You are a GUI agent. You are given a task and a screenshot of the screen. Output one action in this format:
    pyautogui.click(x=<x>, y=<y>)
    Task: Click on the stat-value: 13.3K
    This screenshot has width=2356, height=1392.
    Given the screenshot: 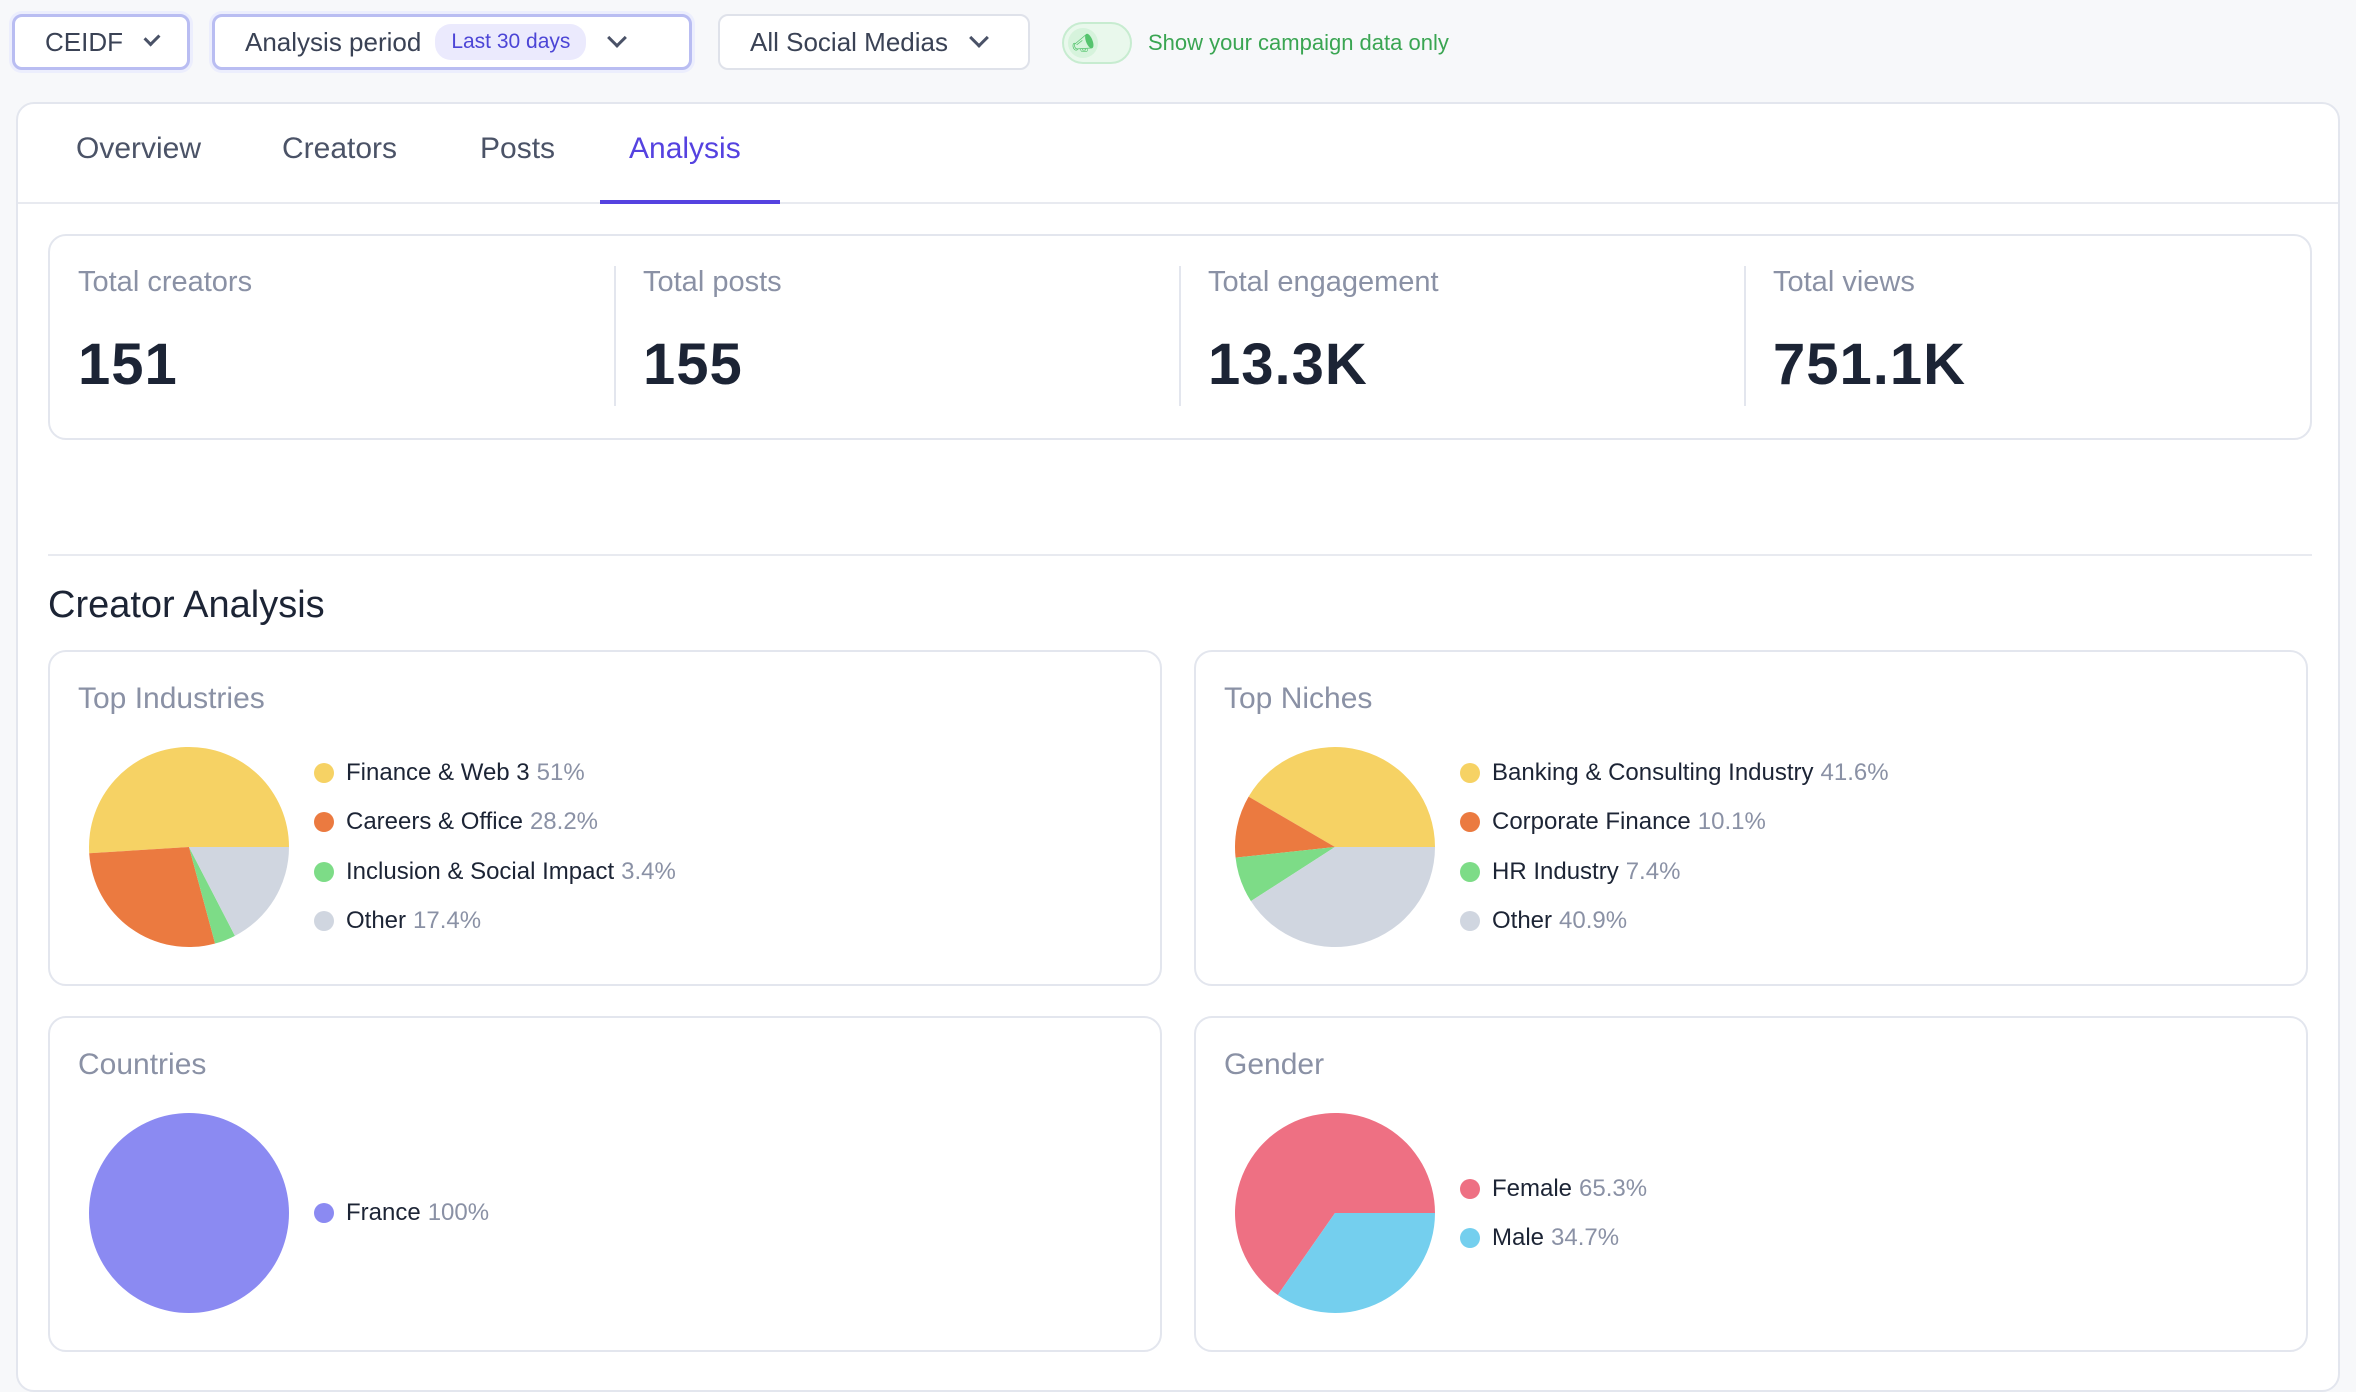 What is the action you would take?
    pyautogui.click(x=1288, y=364)
    